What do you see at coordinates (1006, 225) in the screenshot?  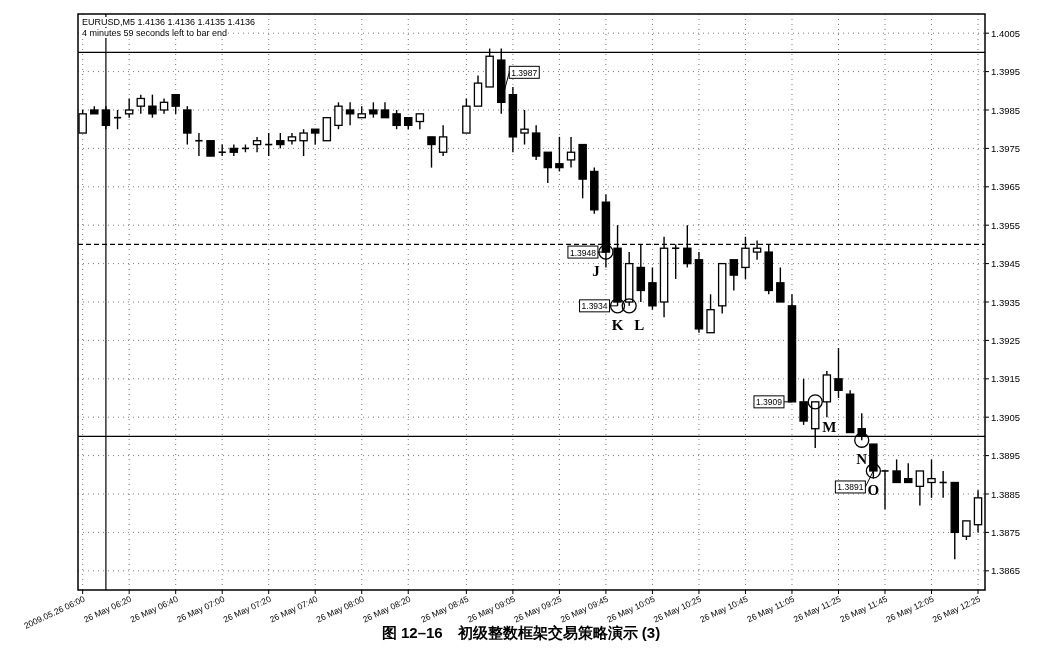 I see `y-tick-label: 1.3955` at bounding box center [1006, 225].